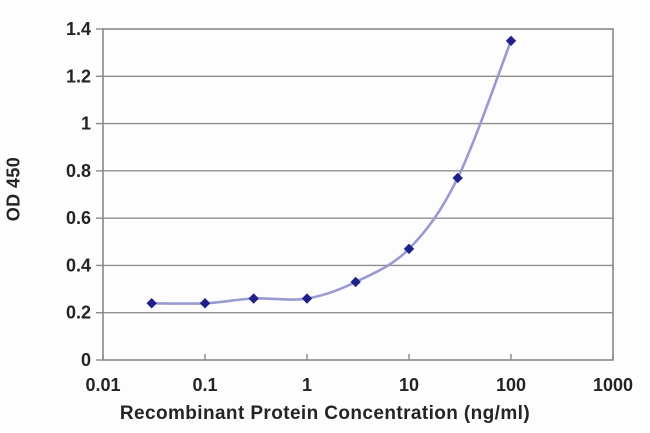  What do you see at coordinates (511, 385) in the screenshot?
I see `x-tick-label: 100` at bounding box center [511, 385].